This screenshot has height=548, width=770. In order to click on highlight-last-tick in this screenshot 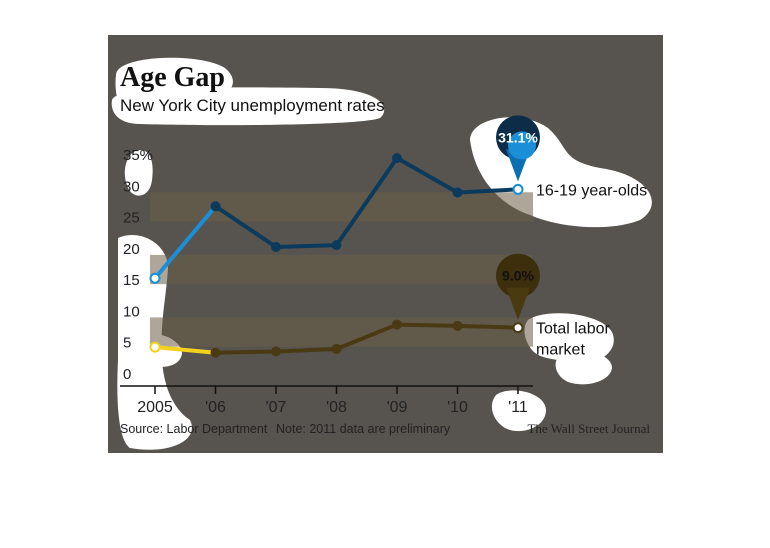, I will do `click(518, 411)`.